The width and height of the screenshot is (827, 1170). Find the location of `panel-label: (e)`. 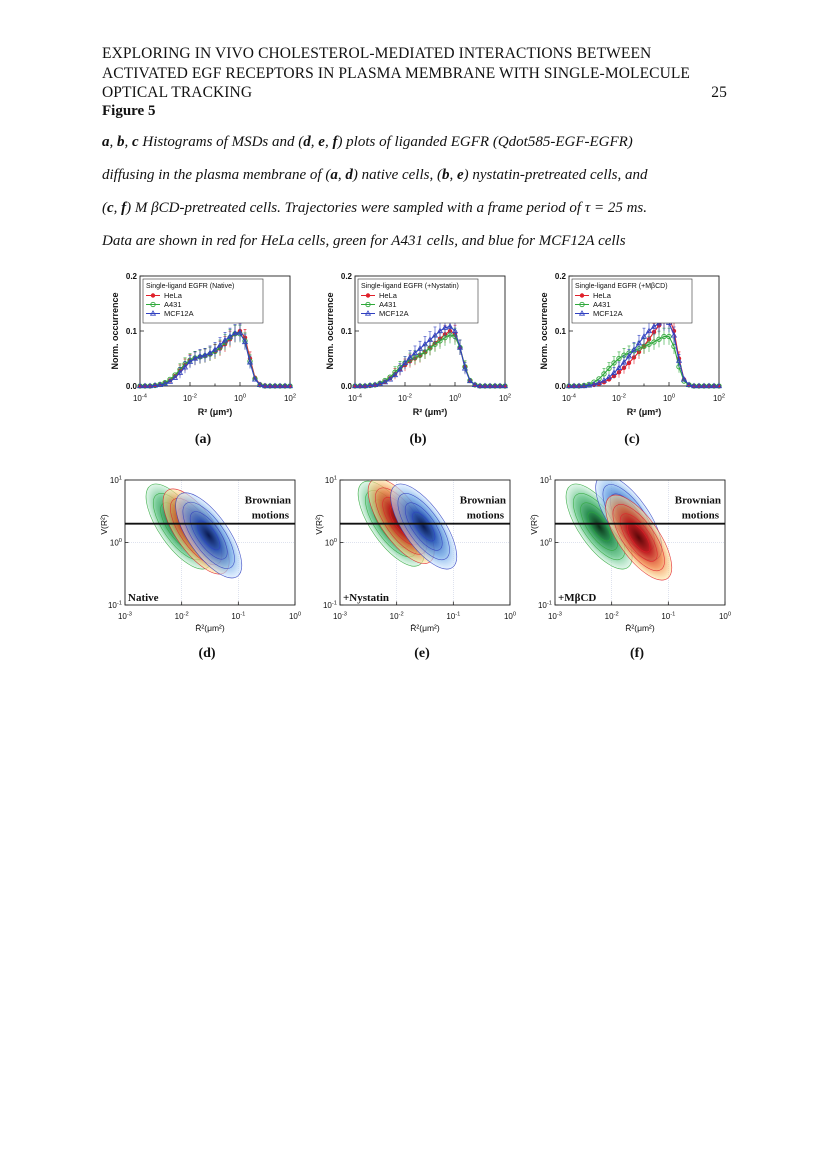

panel-label: (e) is located at coordinates (422, 653).